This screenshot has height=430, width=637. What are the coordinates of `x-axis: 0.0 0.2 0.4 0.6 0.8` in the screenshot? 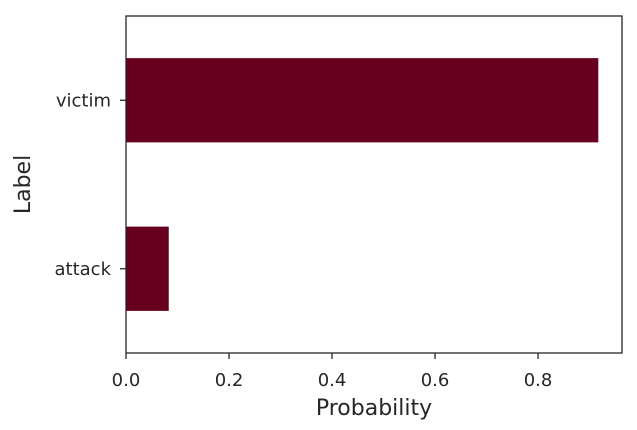 It's located at (332, 372).